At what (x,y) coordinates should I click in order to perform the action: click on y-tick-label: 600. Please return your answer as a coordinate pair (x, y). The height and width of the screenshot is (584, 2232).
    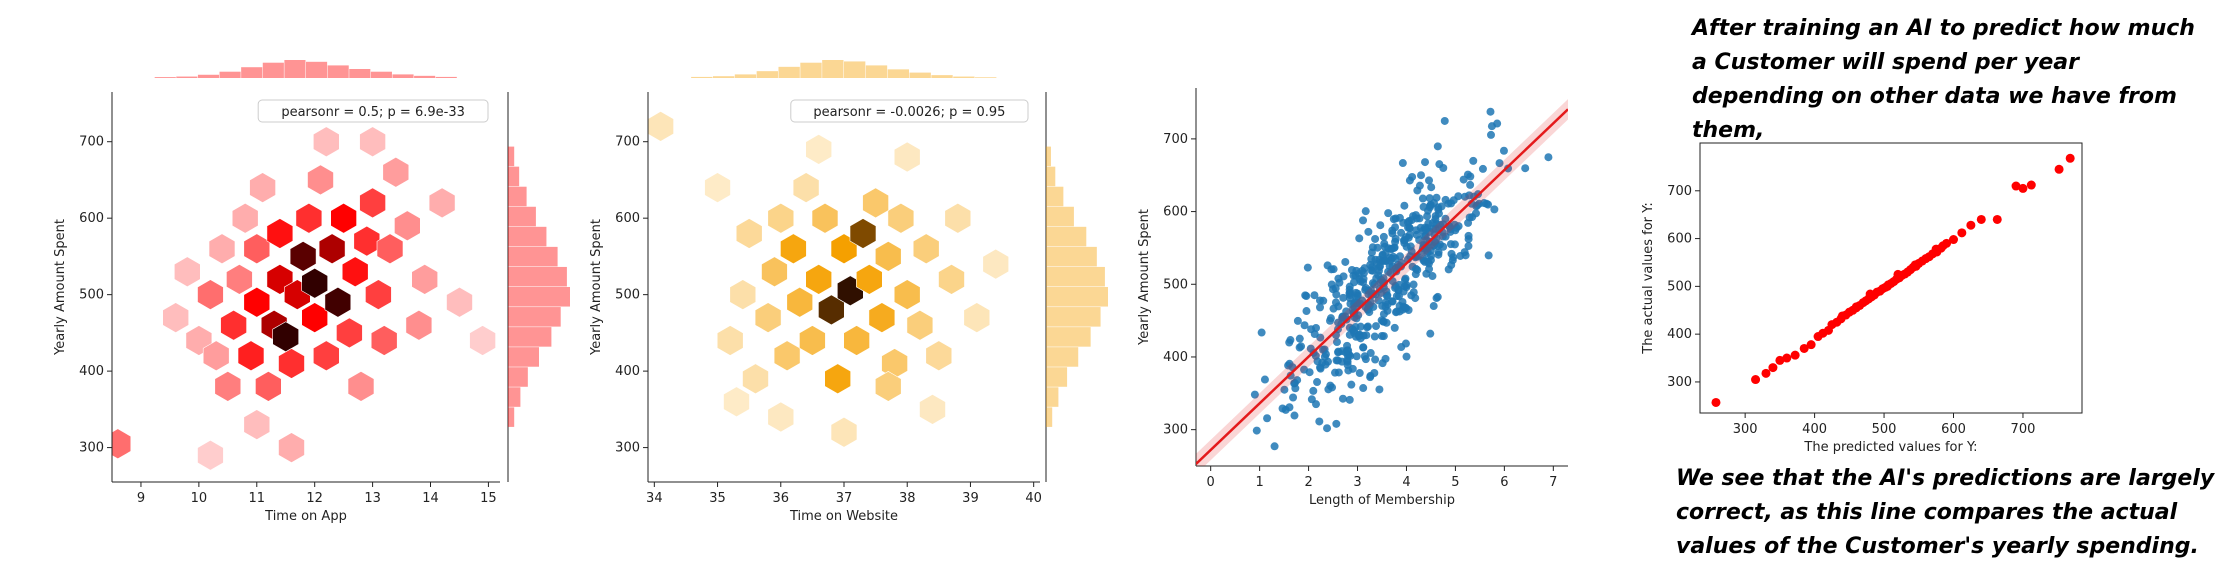
    Looking at the image, I should click on (1679, 239).